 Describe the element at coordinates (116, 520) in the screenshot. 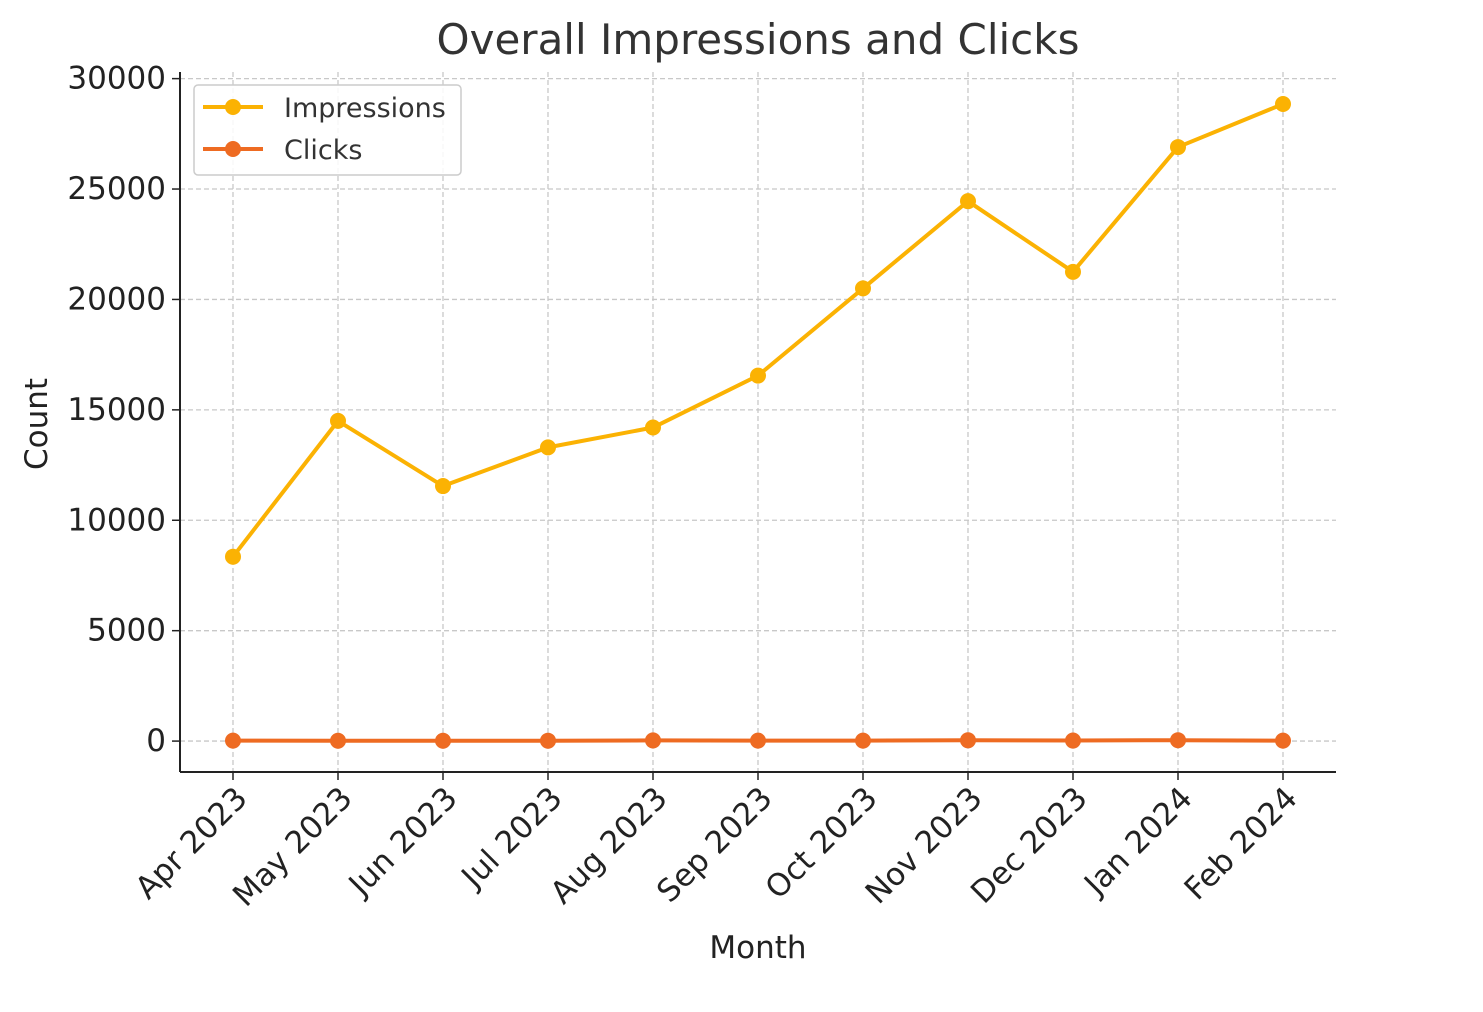

I see `y-tick-label: 10000` at that location.